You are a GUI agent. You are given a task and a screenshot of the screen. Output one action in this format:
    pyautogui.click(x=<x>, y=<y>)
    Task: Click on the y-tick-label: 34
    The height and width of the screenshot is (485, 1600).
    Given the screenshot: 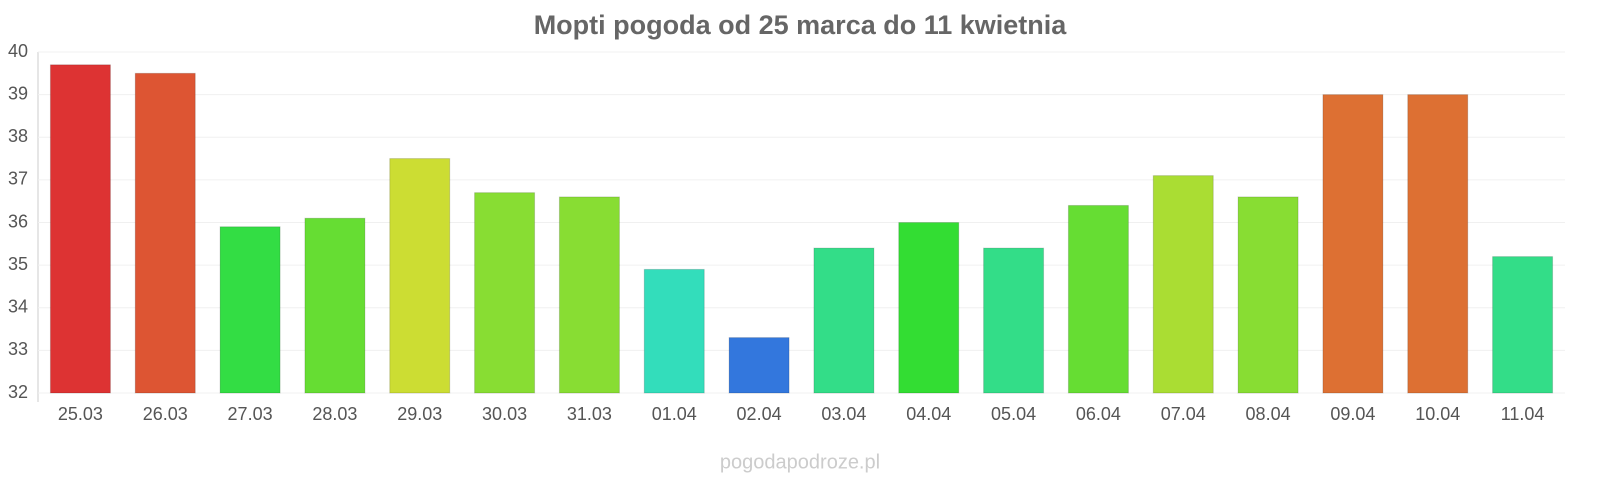 What is the action you would take?
    pyautogui.click(x=18, y=307)
    